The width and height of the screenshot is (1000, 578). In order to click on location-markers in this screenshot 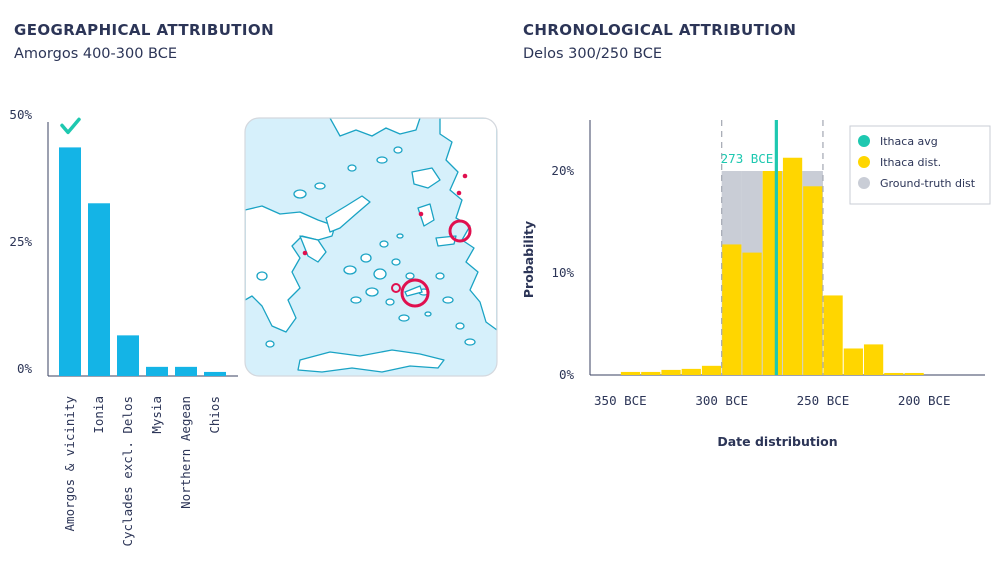, I will do `click(387, 240)`.